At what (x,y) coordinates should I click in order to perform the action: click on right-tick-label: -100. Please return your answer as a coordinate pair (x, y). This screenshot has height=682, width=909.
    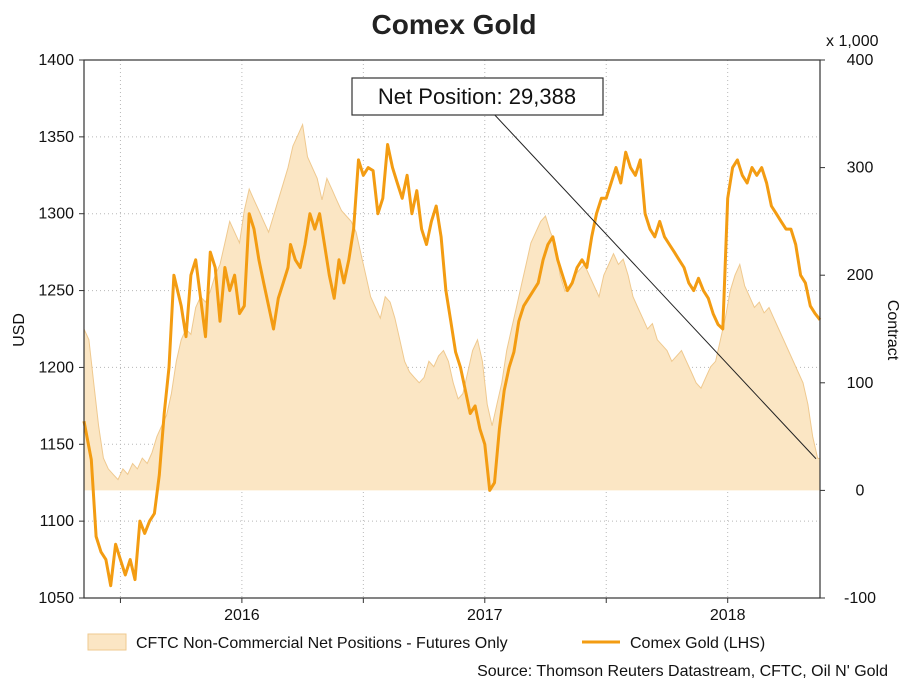
    Looking at the image, I should click on (860, 598).